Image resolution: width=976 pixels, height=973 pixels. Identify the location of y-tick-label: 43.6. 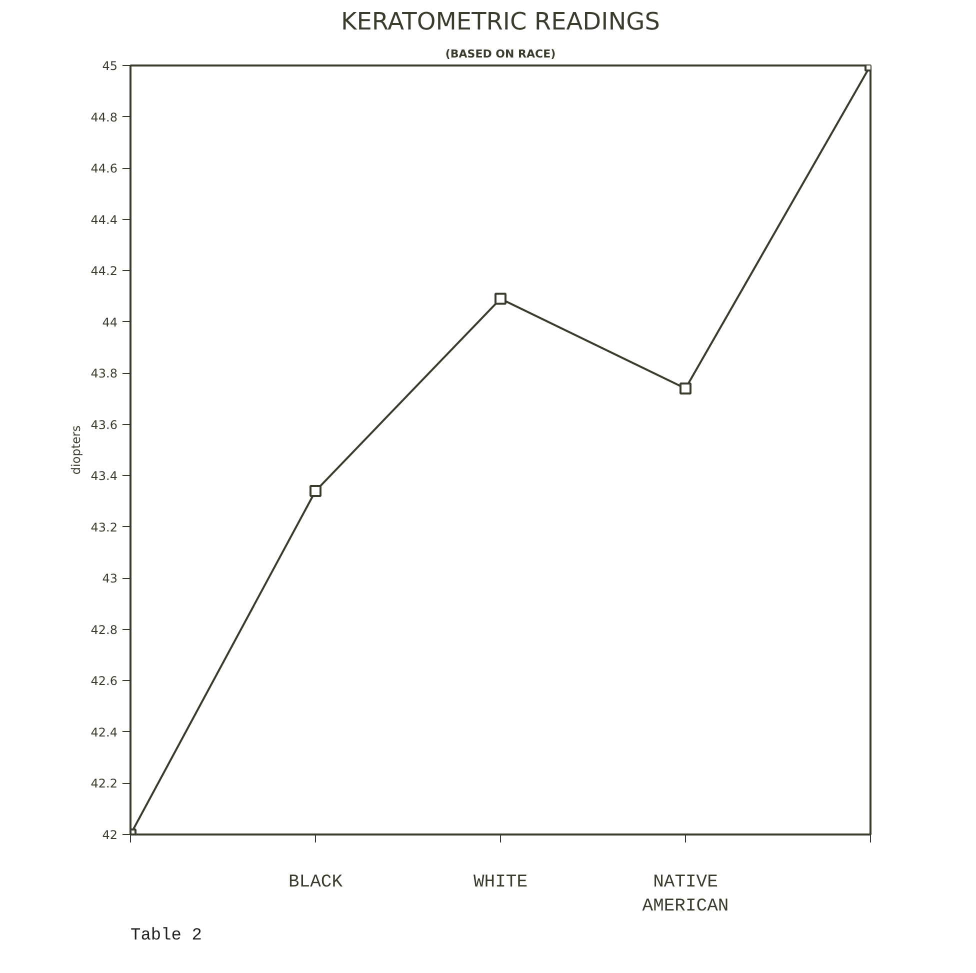
(104, 425).